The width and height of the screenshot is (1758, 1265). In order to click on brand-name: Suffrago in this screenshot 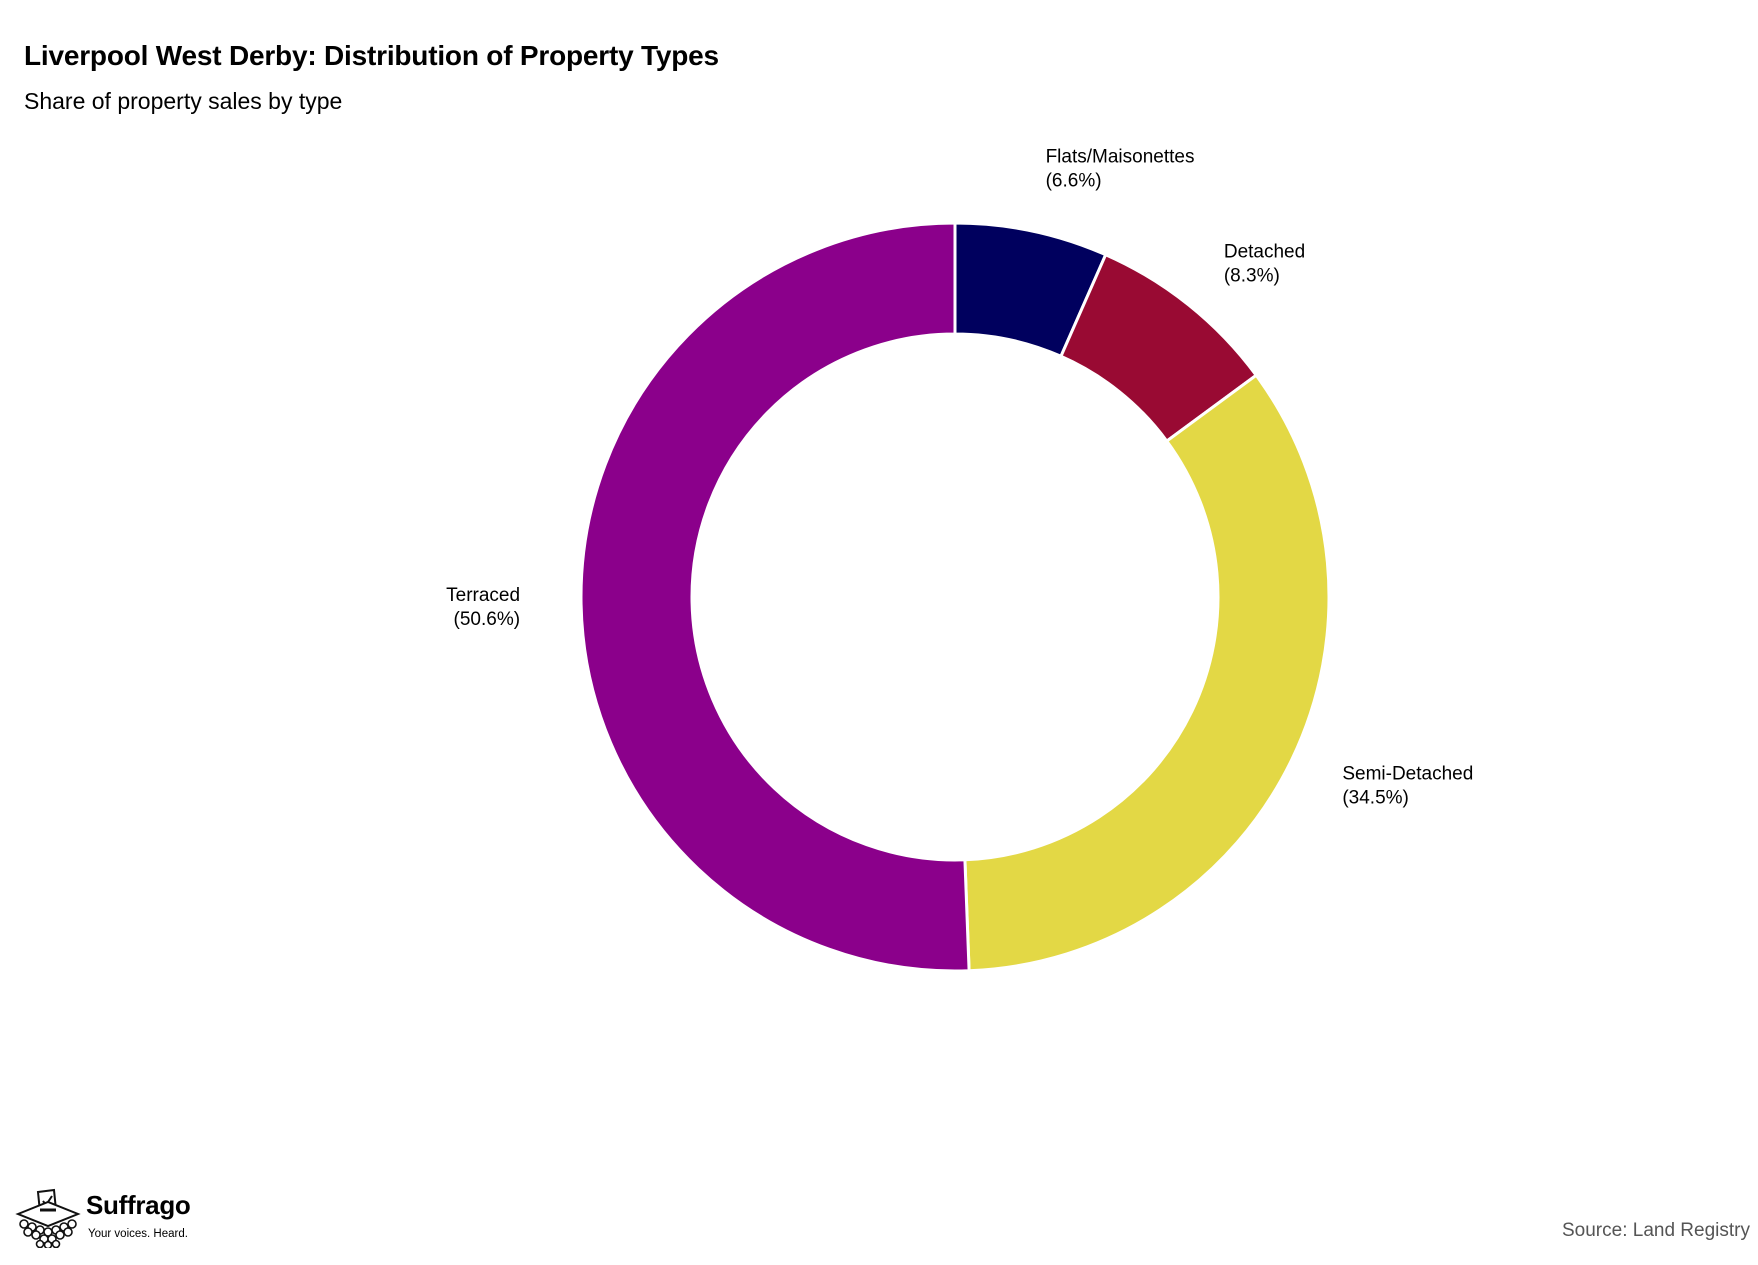, I will do `click(138, 1205)`.